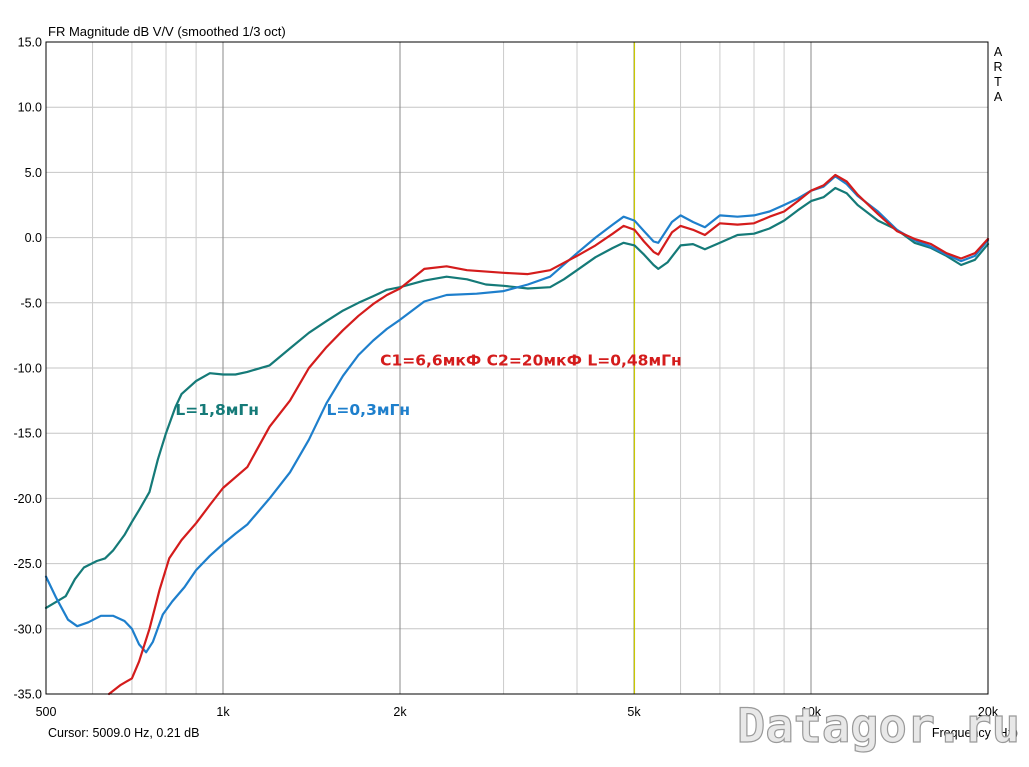 This screenshot has height=767, width=1029. Describe the element at coordinates (217, 410) in the screenshot. I see `series-annotation: L=1,8мГн` at that location.